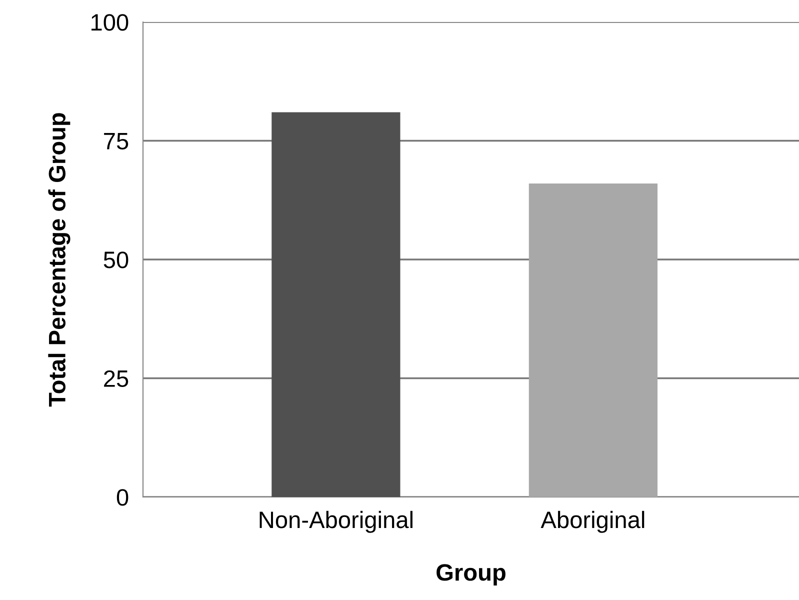 The image size is (799, 600). I want to click on x-tick-label: Aboriginal, so click(592, 521).